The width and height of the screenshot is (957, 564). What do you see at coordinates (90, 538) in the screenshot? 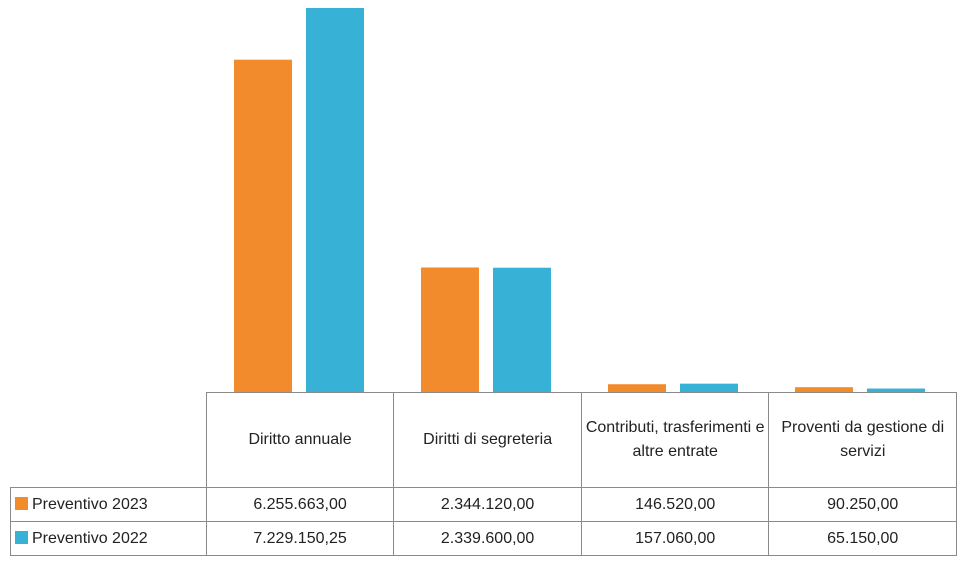
I see `legend-label: Preventivo 2022` at bounding box center [90, 538].